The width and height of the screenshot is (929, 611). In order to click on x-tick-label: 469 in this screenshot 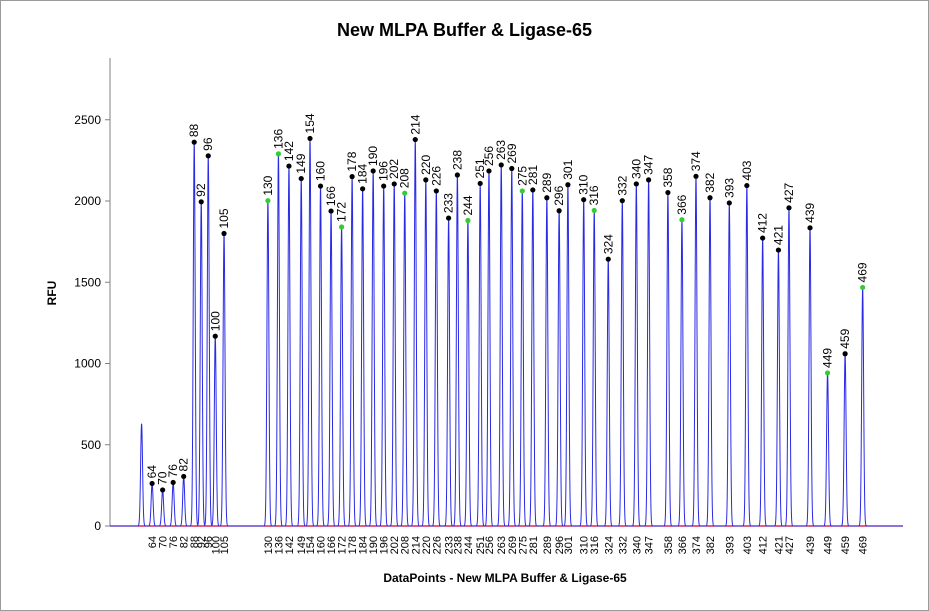, I will do `click(864, 545)`.